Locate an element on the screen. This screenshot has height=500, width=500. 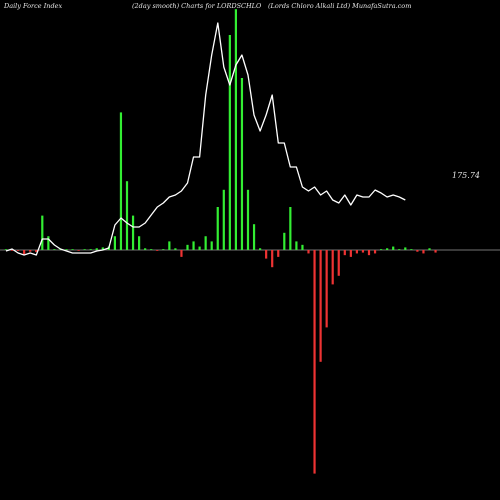
chart-header-center: (2day smooth) Charts for LORDSCHLO is located at coordinates (197, 6).